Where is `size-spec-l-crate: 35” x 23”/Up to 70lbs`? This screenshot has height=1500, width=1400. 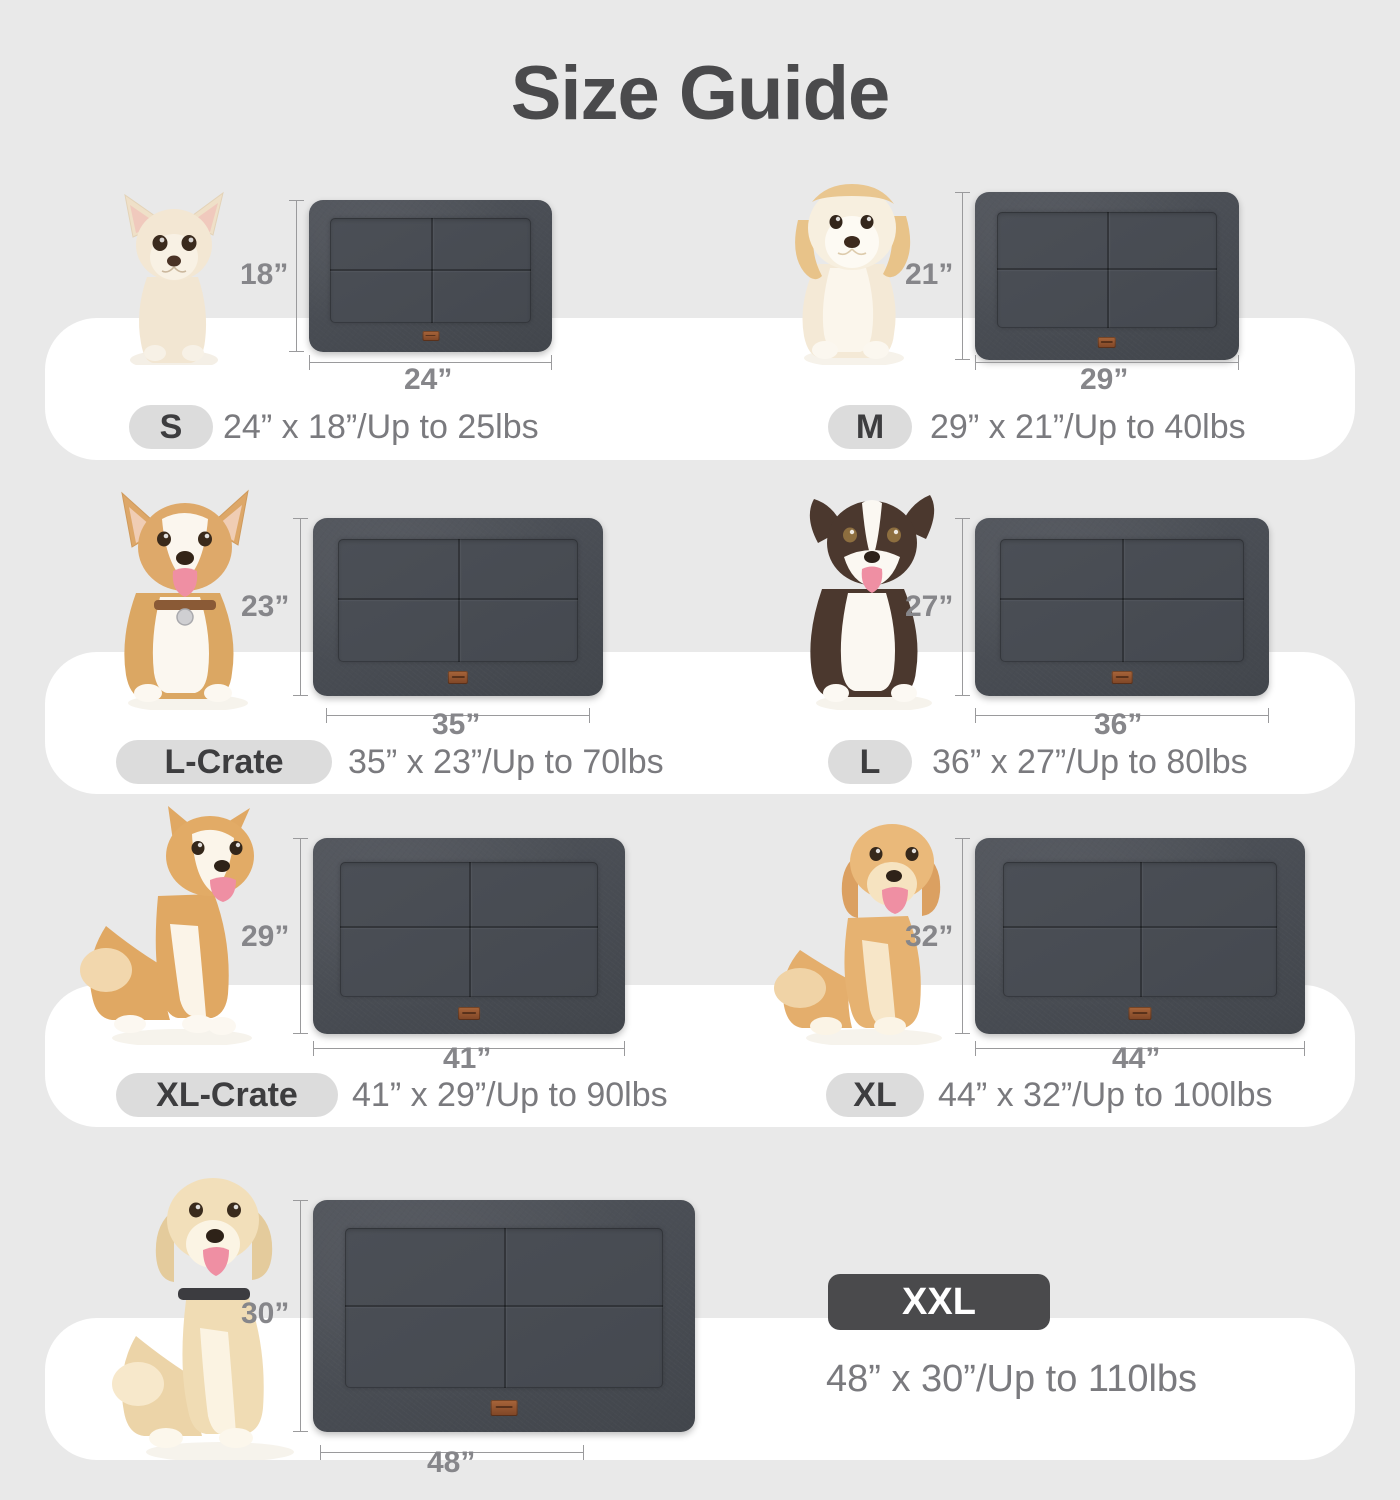 size-spec-l-crate: 35” x 23”/Up to 70lbs is located at coordinates (506, 762).